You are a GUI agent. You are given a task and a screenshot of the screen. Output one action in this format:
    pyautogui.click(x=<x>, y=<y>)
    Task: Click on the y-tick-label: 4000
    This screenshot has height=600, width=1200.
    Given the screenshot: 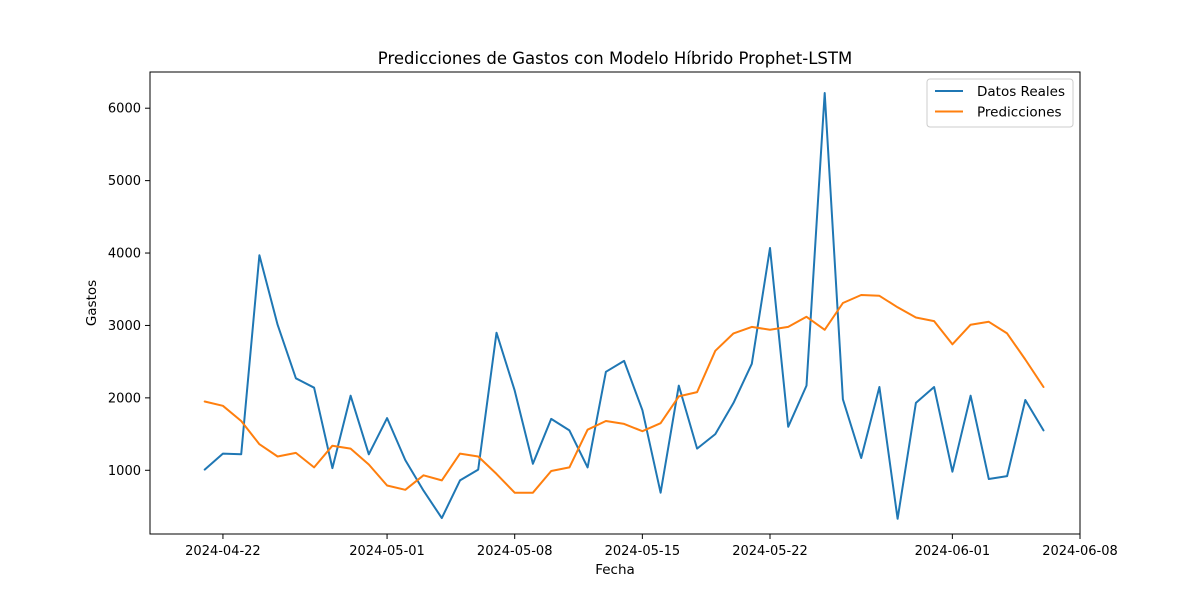 What is the action you would take?
    pyautogui.click(x=124, y=254)
    